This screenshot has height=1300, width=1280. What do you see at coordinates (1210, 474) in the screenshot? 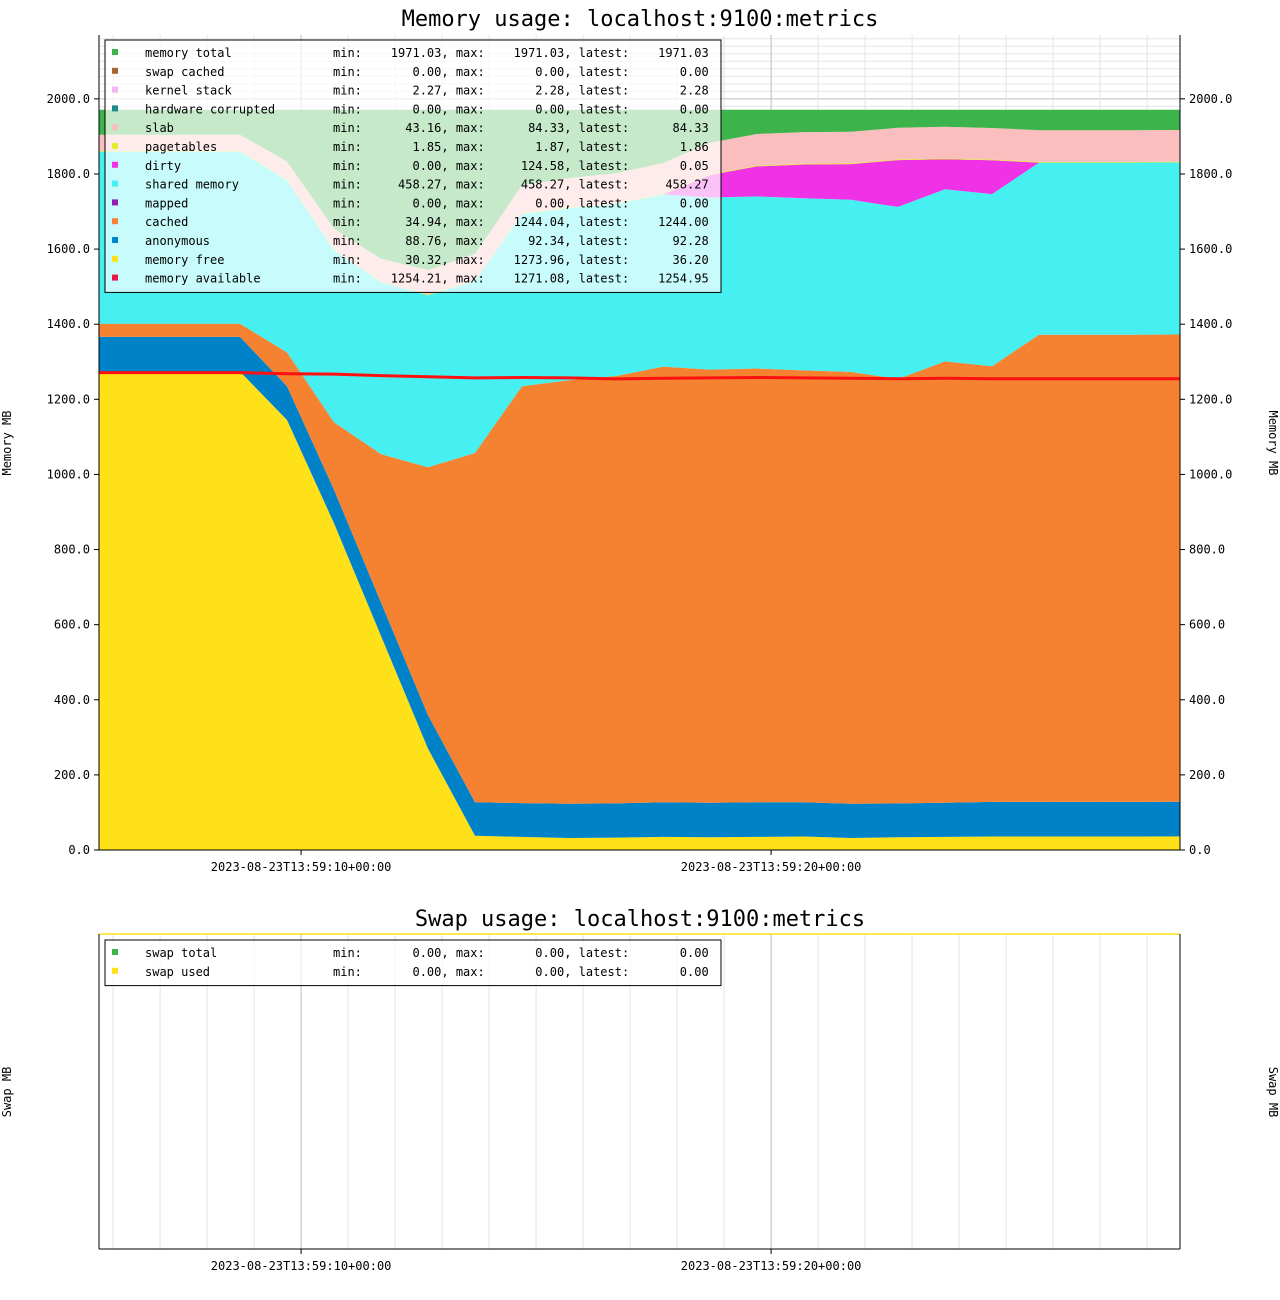
I see `memory-y-tick-label-right: 1000.0` at bounding box center [1210, 474].